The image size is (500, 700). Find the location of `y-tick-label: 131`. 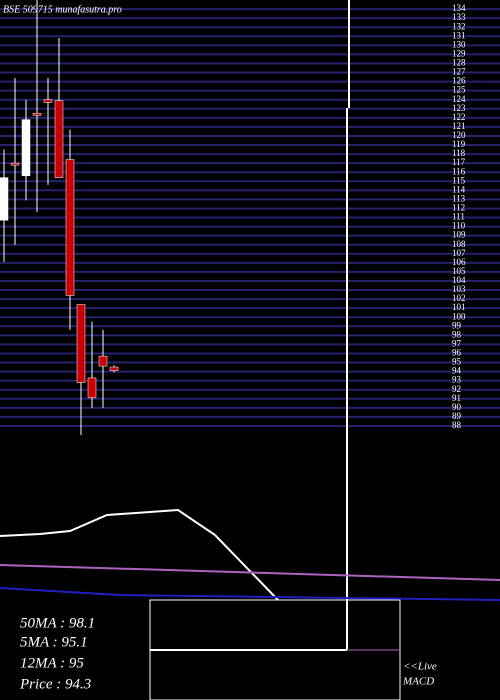

y-tick-label: 131 is located at coordinates (459, 35).